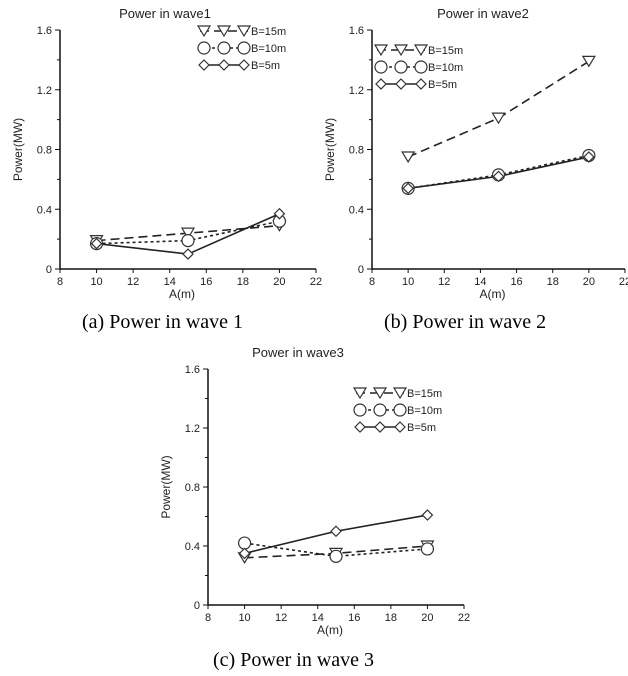 This screenshot has width=628, height=676. I want to click on chart-title: Power in wave3, so click(298, 352).